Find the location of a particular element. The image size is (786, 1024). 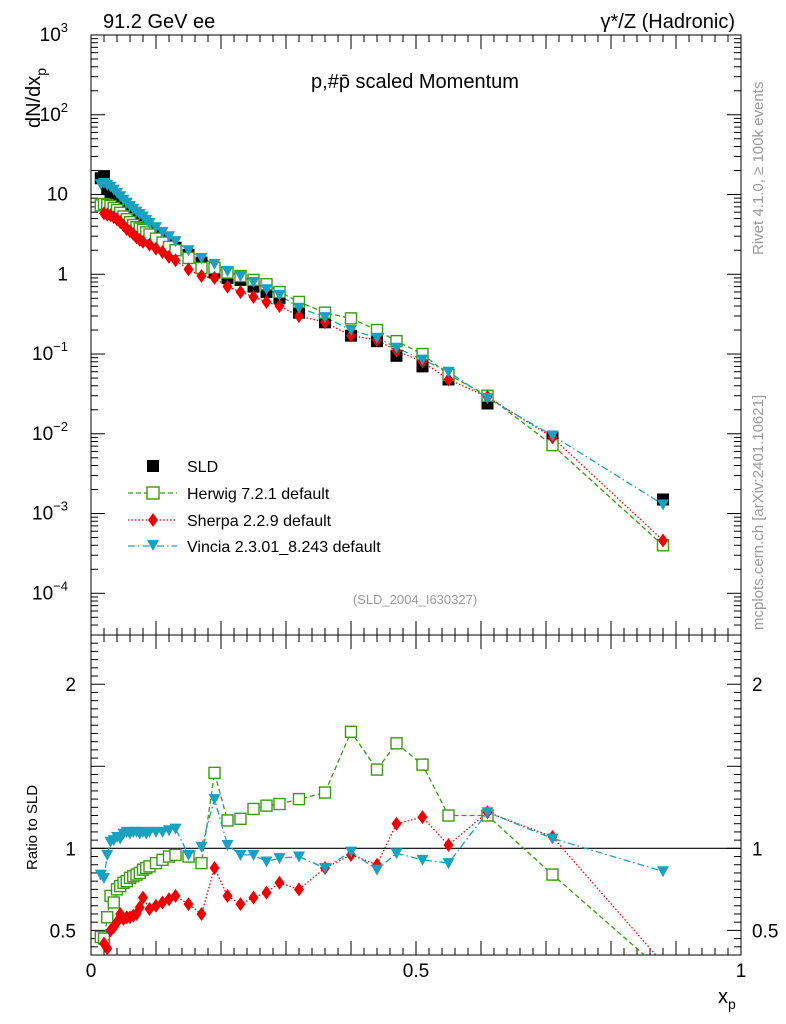

xlabel-sub: p is located at coordinates (732, 1004).